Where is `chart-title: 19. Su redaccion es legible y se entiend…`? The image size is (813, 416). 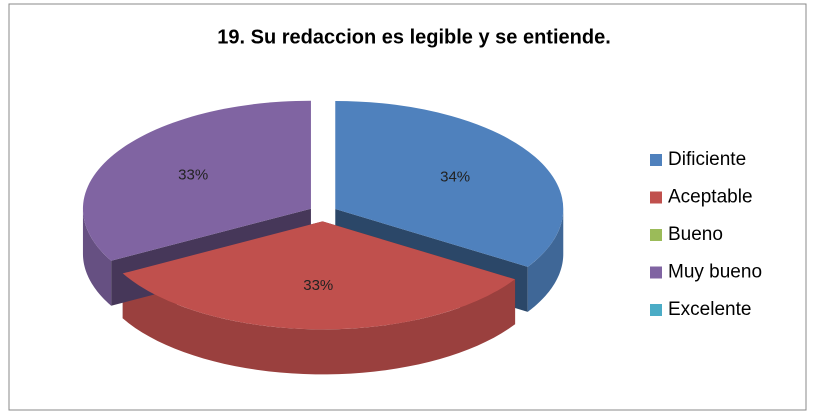
chart-title: 19. Su redaccion es legible y se entiend… is located at coordinates (414, 37).